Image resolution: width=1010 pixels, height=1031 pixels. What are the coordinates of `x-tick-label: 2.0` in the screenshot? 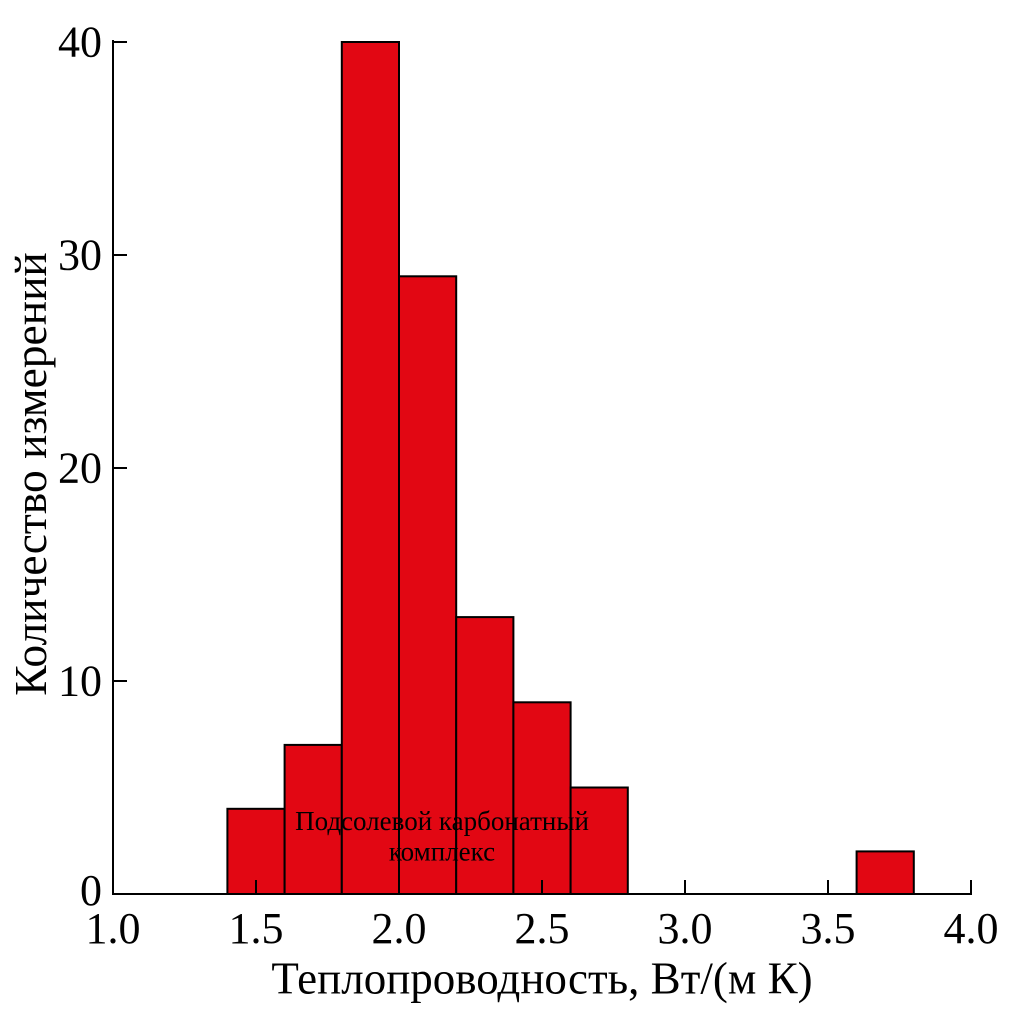 It's located at (399, 928).